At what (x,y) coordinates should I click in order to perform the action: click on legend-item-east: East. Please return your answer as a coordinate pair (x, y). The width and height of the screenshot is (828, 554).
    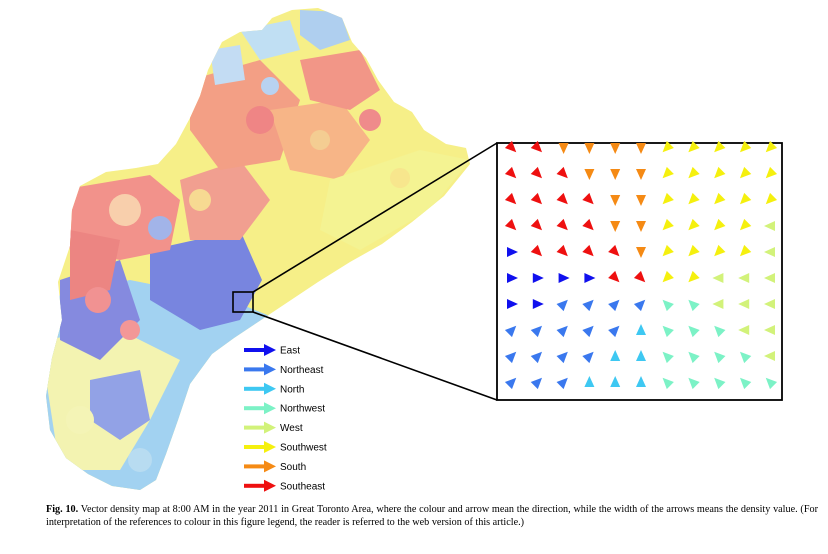
    Looking at the image, I should click on (272, 350).